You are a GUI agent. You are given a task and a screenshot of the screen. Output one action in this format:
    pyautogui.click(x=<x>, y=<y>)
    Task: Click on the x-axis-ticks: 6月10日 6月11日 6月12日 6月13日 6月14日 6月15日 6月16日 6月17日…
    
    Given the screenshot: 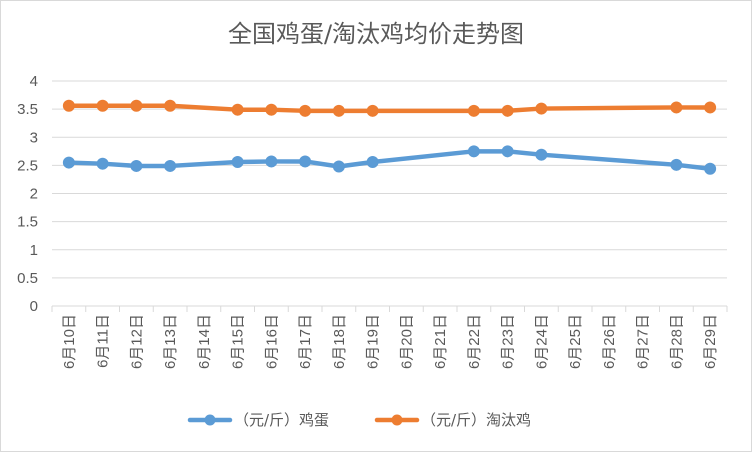 What is the action you would take?
    pyautogui.click(x=389, y=337)
    